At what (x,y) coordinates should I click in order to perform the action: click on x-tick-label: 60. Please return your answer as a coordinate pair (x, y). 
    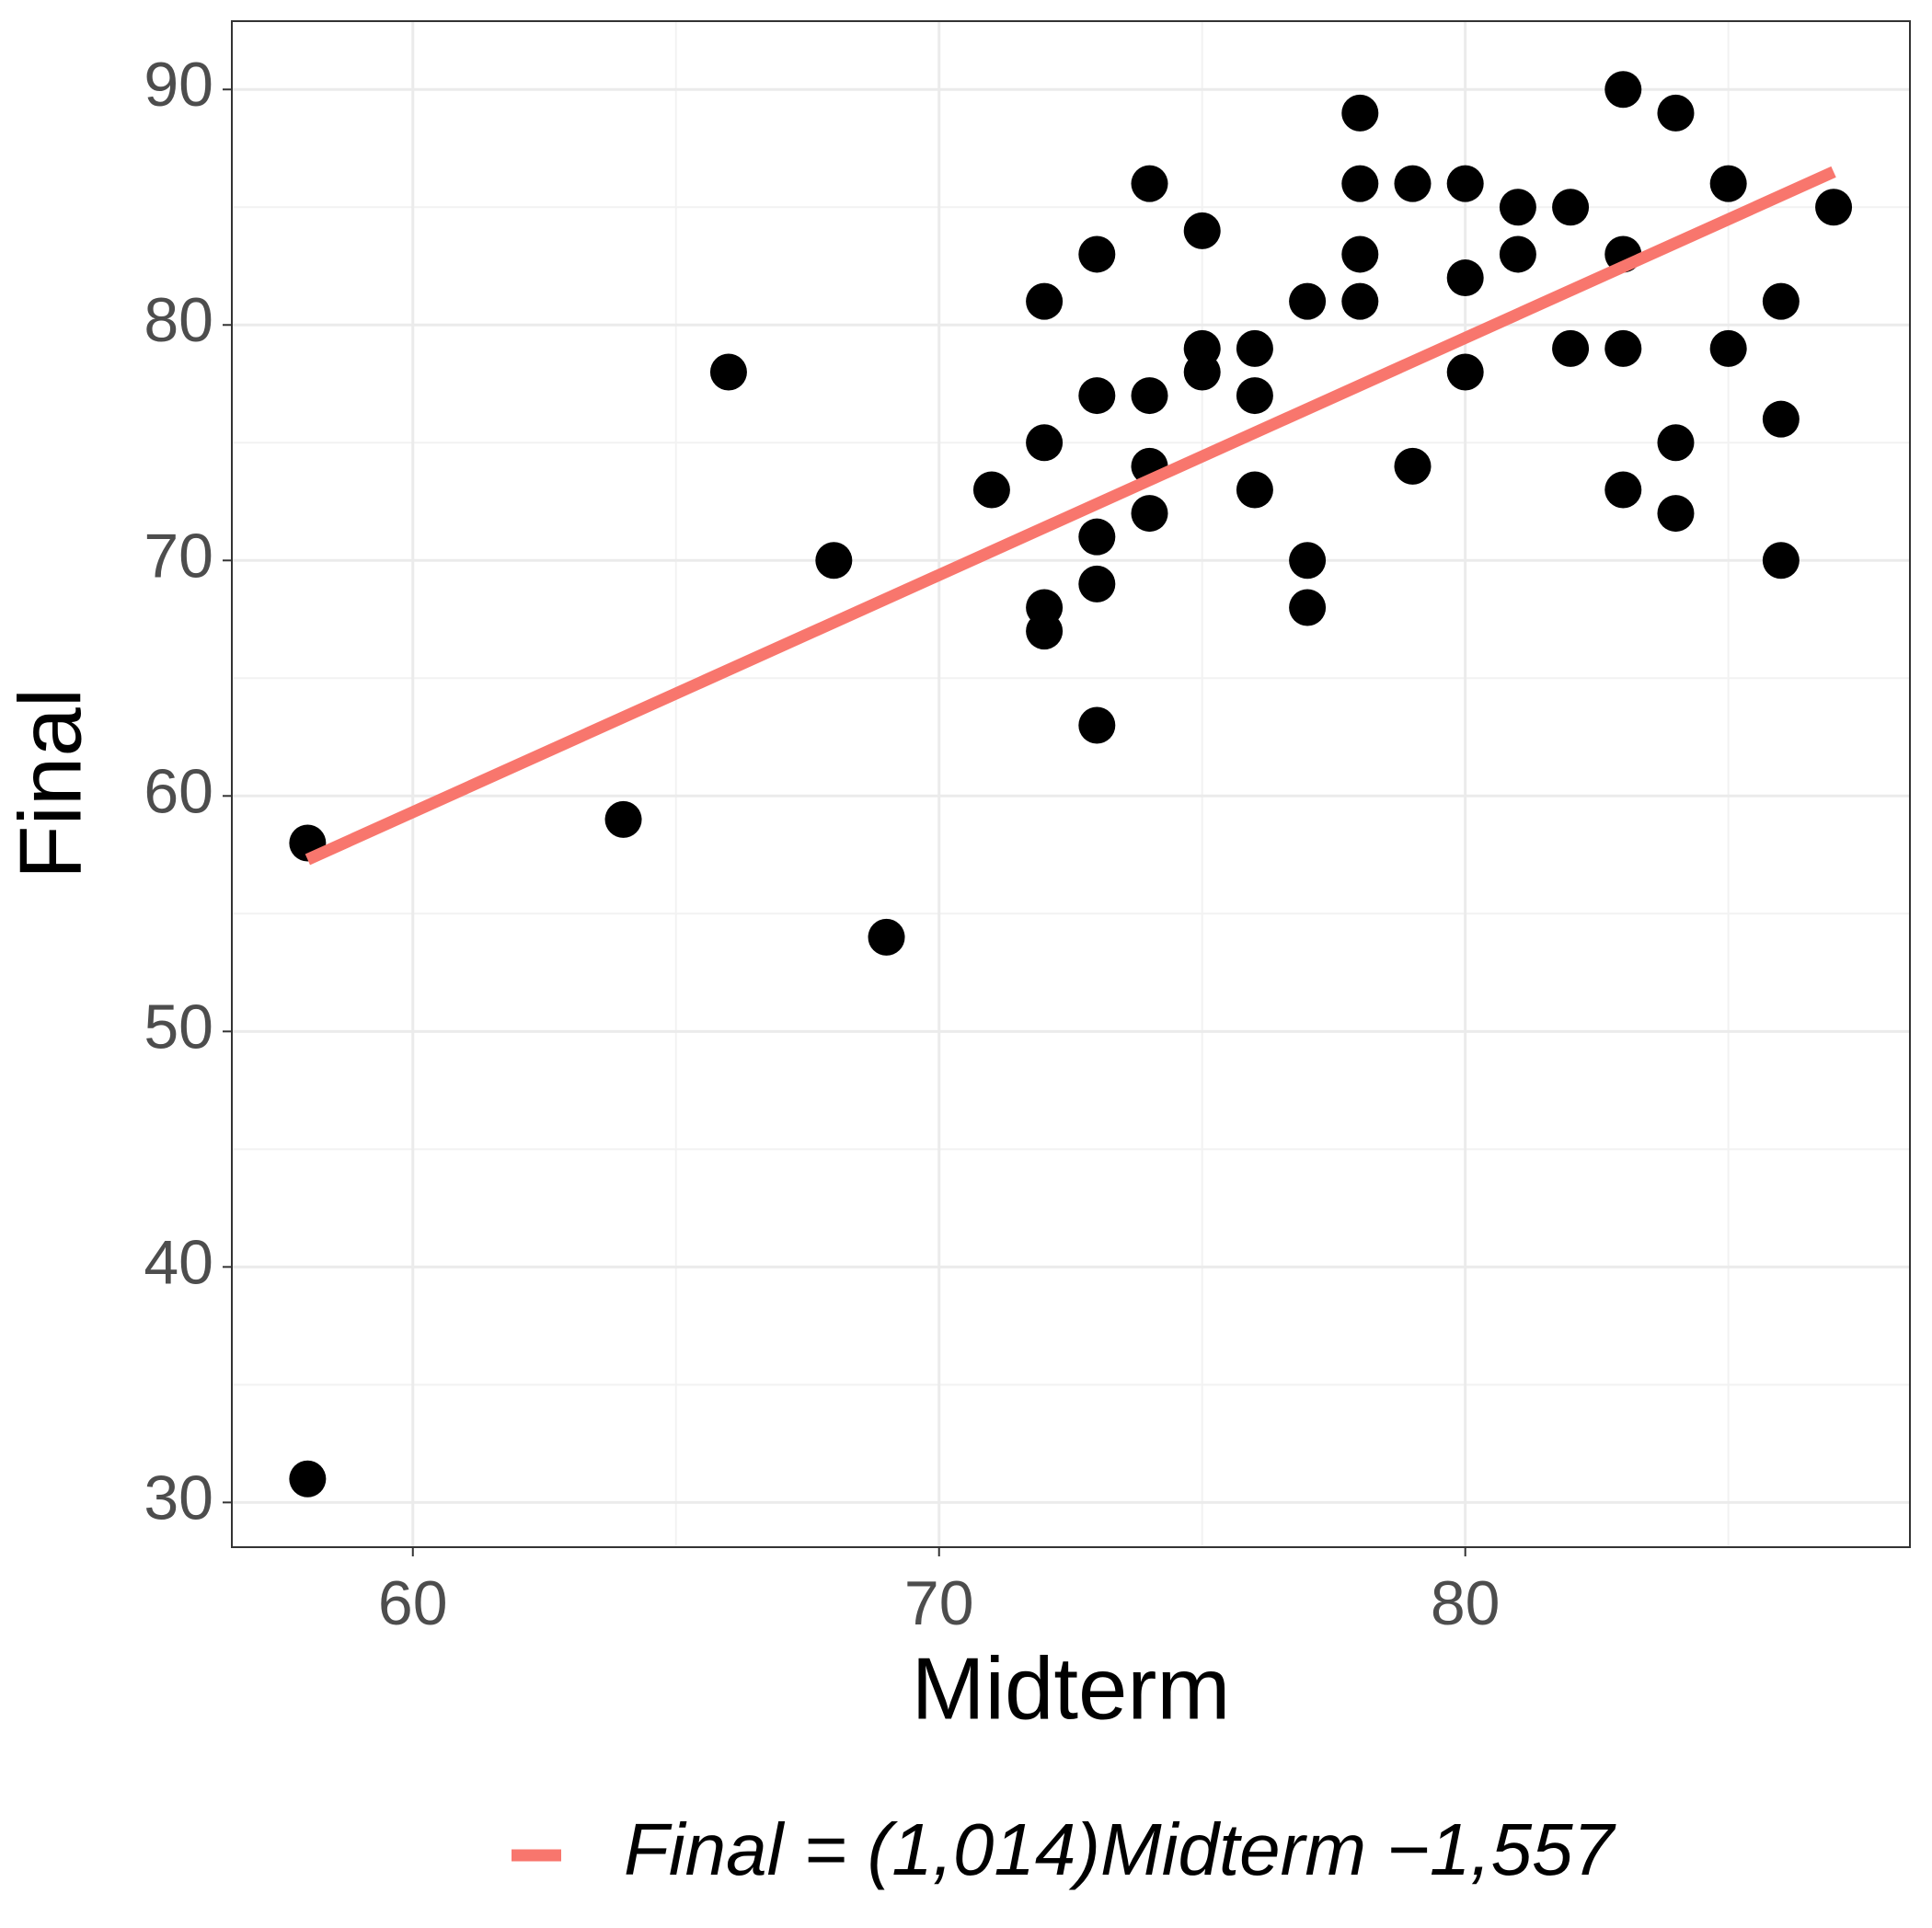
    Looking at the image, I should click on (413, 1603).